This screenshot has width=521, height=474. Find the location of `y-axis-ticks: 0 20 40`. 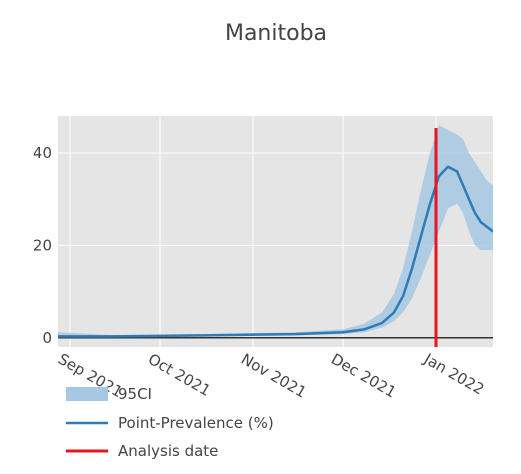

y-axis-ticks: 0 20 40 is located at coordinates (42, 245).